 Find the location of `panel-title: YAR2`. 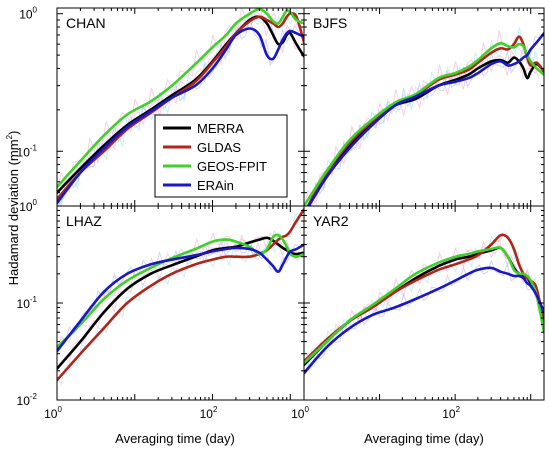

panel-title: YAR2 is located at coordinates (331, 221).